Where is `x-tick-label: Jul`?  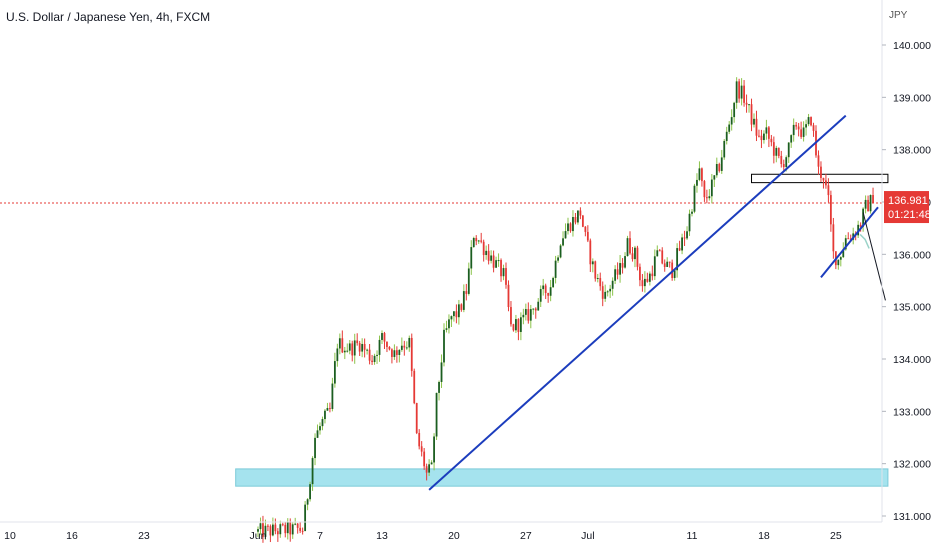 x-tick-label: Jul is located at coordinates (587, 536).